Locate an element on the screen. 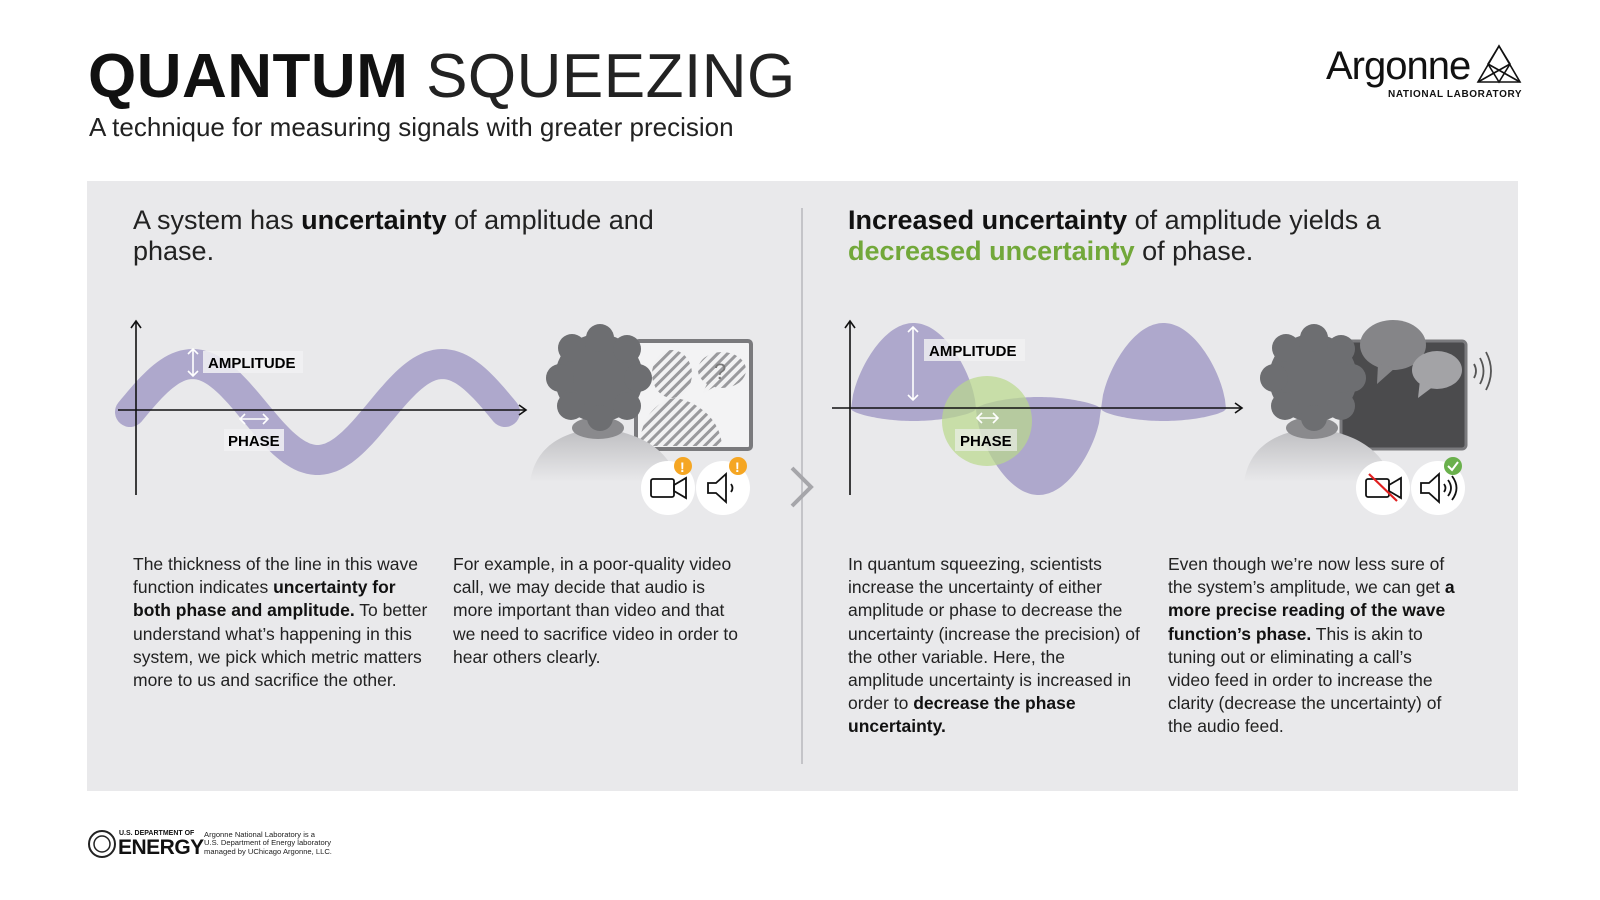 This screenshot has width=1600, height=900. argonne-logo: Argonne NATIONAL LABORATORY is located at coordinates (1426, 74).